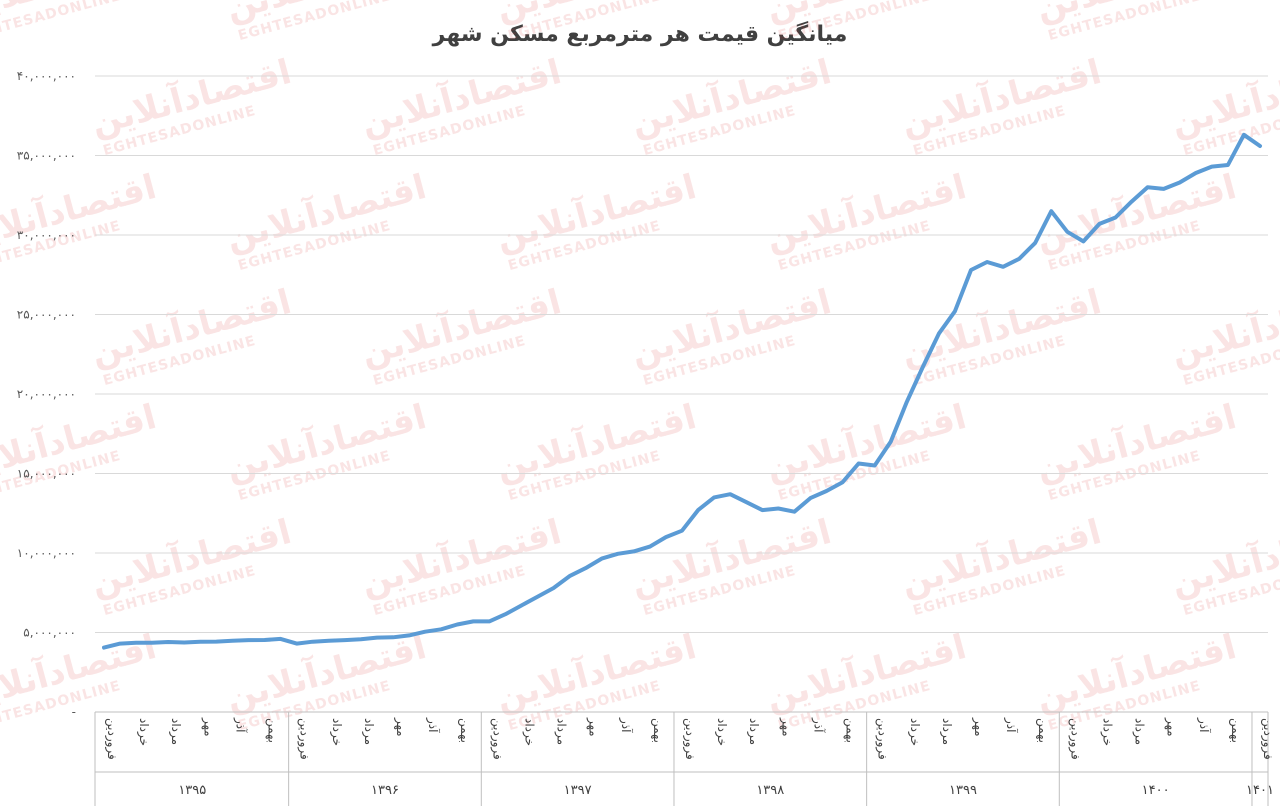 The width and height of the screenshot is (1280, 808). Describe the element at coordinates (385, 790) in the screenshot. I see `year-label: ۱۳۹۶` at that location.